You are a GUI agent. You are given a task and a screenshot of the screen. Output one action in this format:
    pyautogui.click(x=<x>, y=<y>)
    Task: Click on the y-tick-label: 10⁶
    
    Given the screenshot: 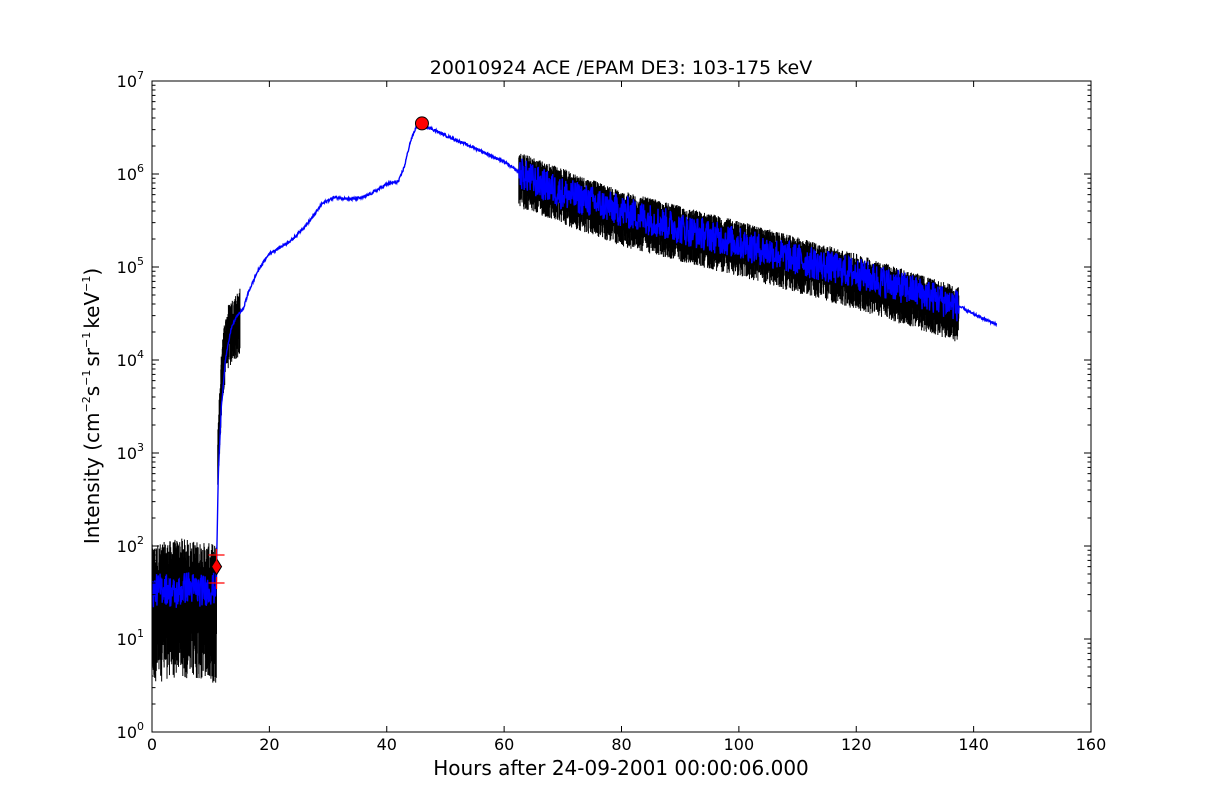 What is the action you would take?
    pyautogui.click(x=130, y=173)
    